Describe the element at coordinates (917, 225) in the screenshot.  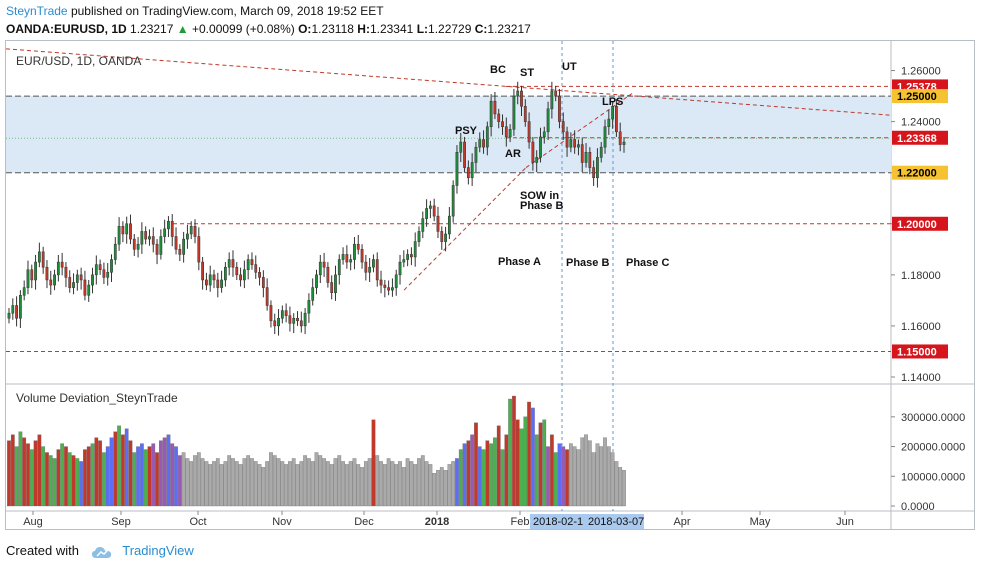
I see `price-tag-label: 1.20000` at that location.